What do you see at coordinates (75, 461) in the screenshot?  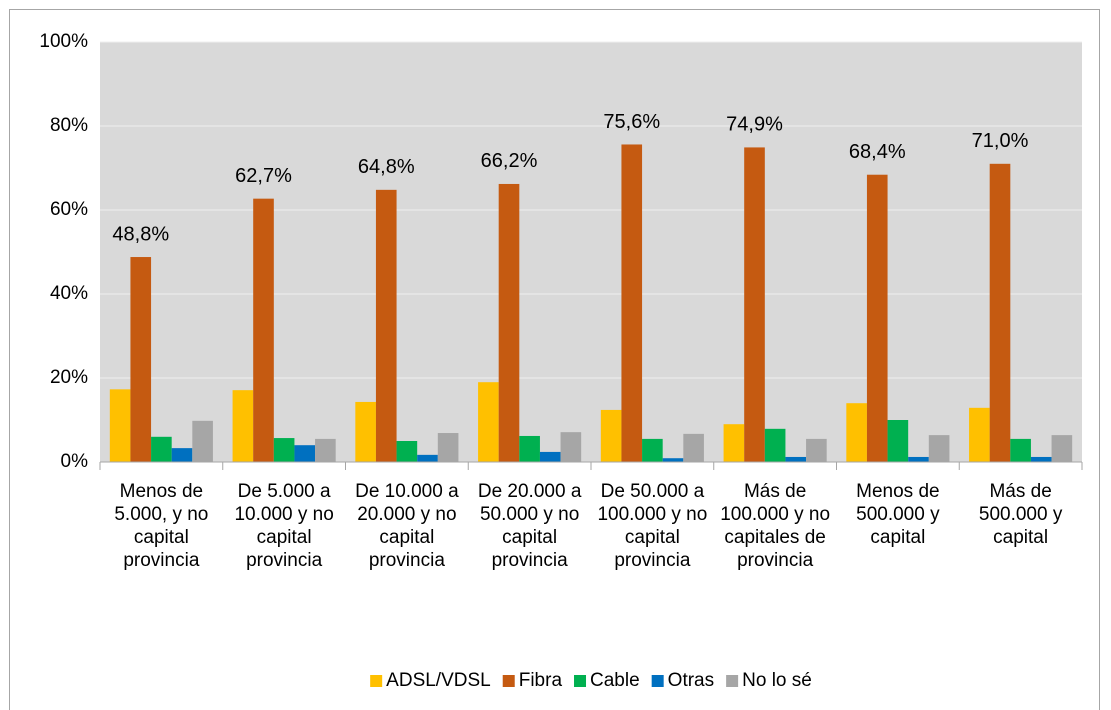 I see `y-tick-label: 0%` at bounding box center [75, 461].